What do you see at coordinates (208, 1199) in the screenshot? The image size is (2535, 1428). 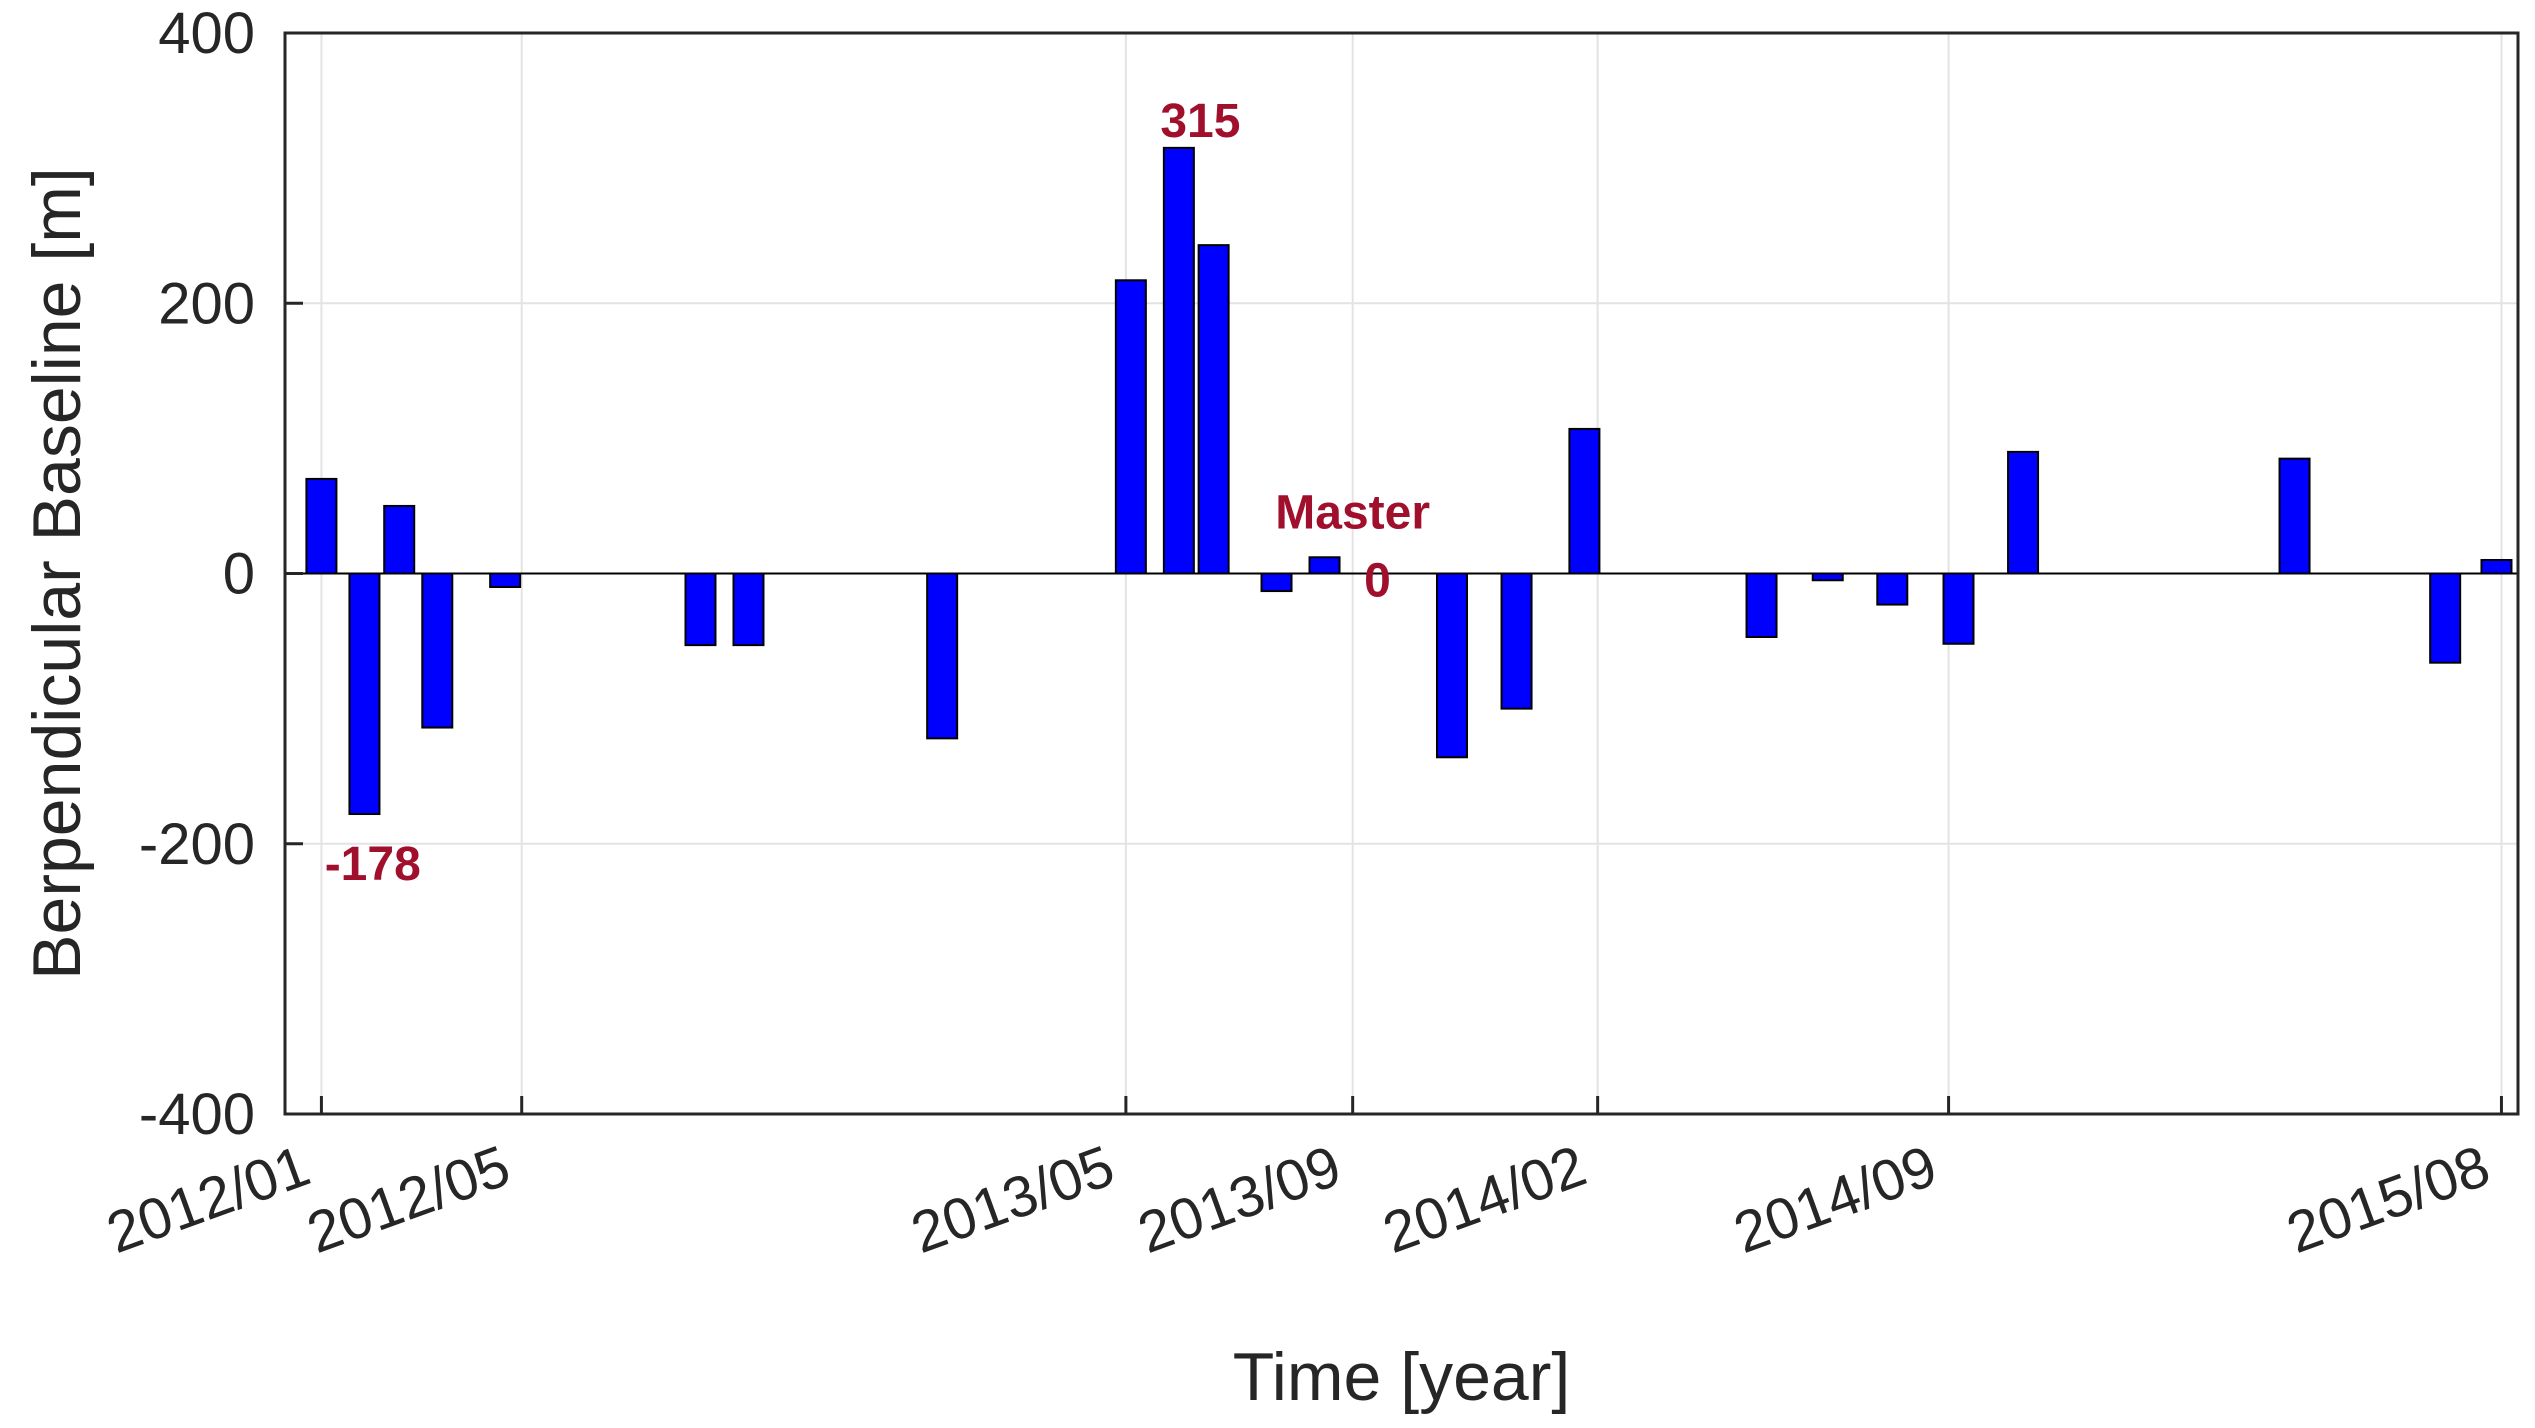 I see `x-tick-label: 2012/01` at bounding box center [208, 1199].